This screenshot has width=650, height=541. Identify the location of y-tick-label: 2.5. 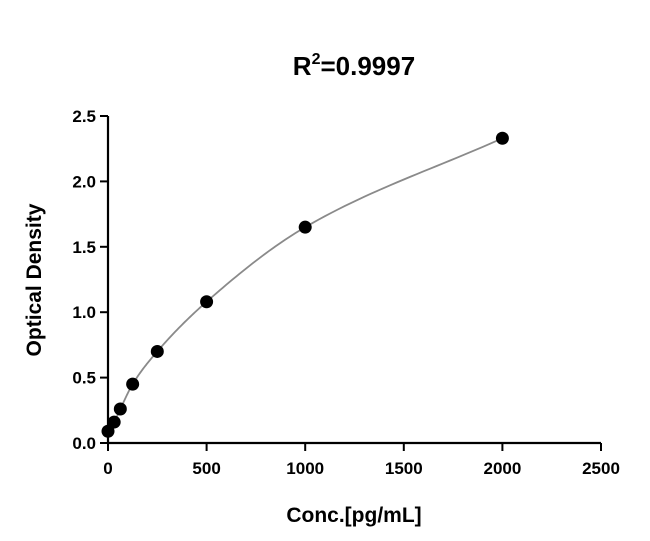
(84, 116).